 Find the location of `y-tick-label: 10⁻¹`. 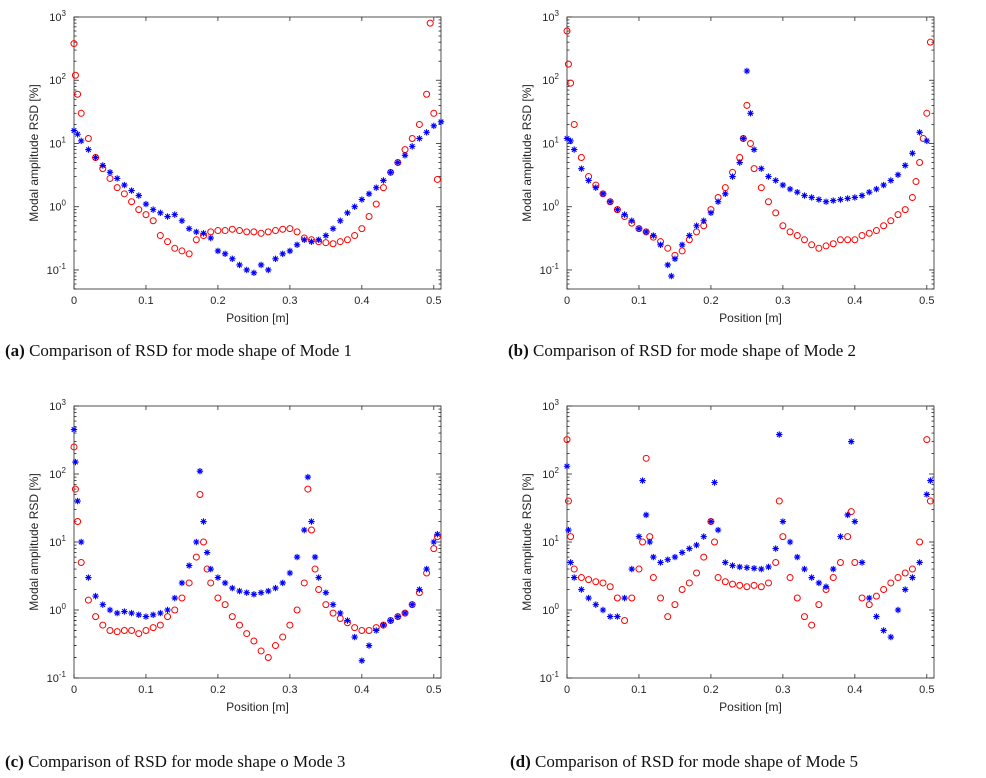

y-tick-label: 10⁻¹ is located at coordinates (550, 269).